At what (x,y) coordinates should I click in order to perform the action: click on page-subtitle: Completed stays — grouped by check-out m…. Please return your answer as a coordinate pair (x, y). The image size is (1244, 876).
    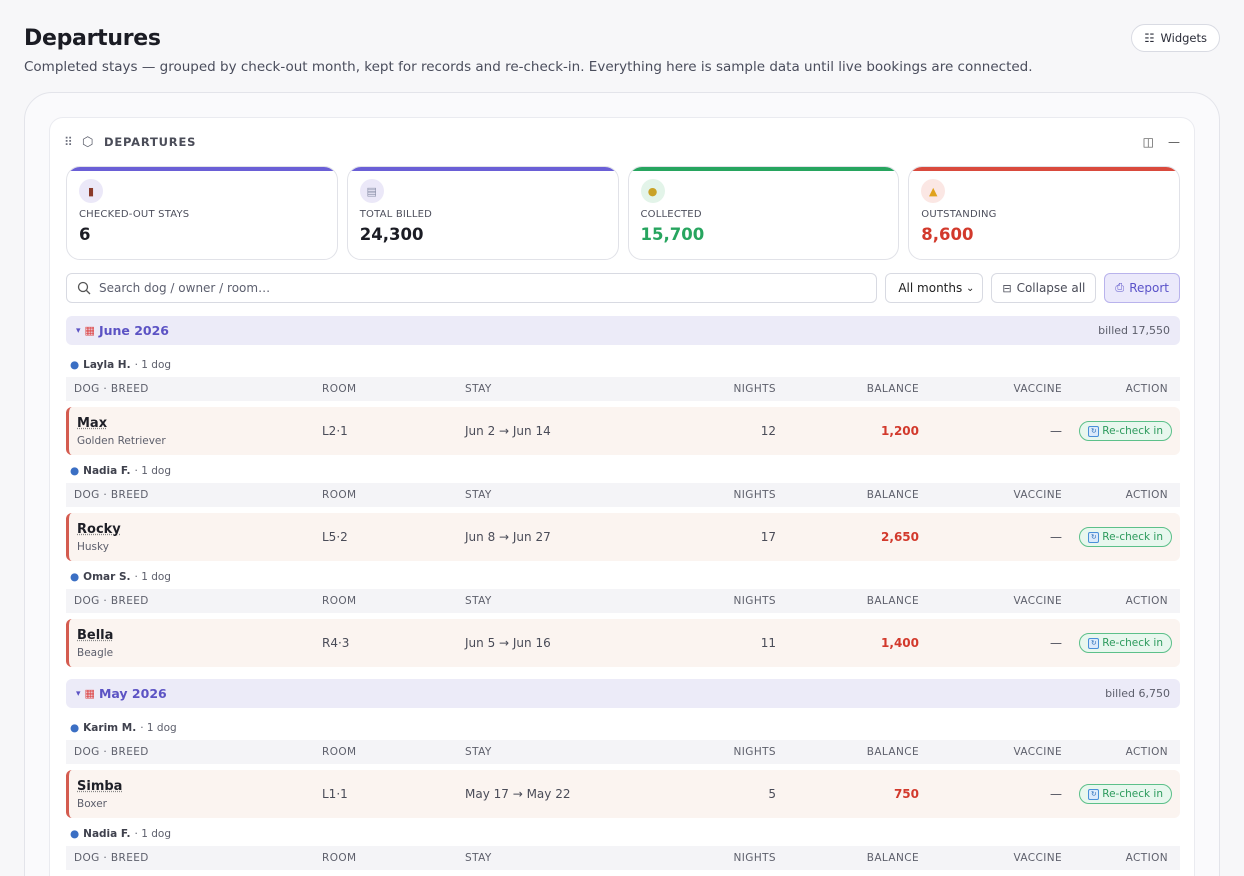
    Looking at the image, I should click on (528, 67).